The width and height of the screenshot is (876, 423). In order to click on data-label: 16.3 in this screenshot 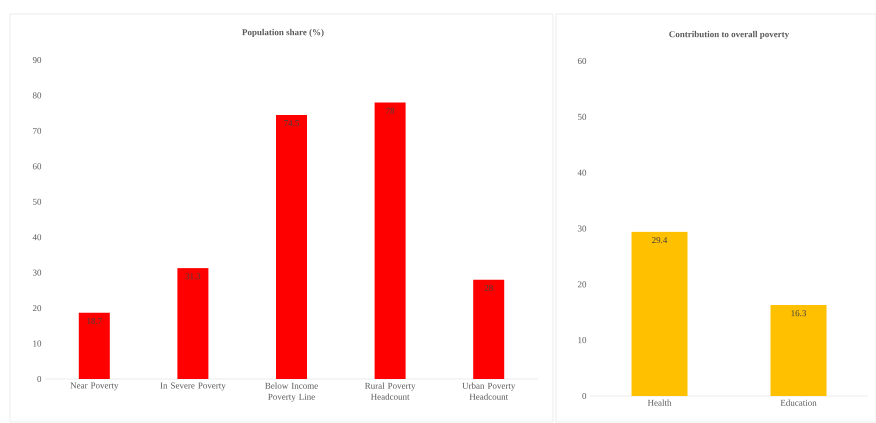, I will do `click(798, 313)`.